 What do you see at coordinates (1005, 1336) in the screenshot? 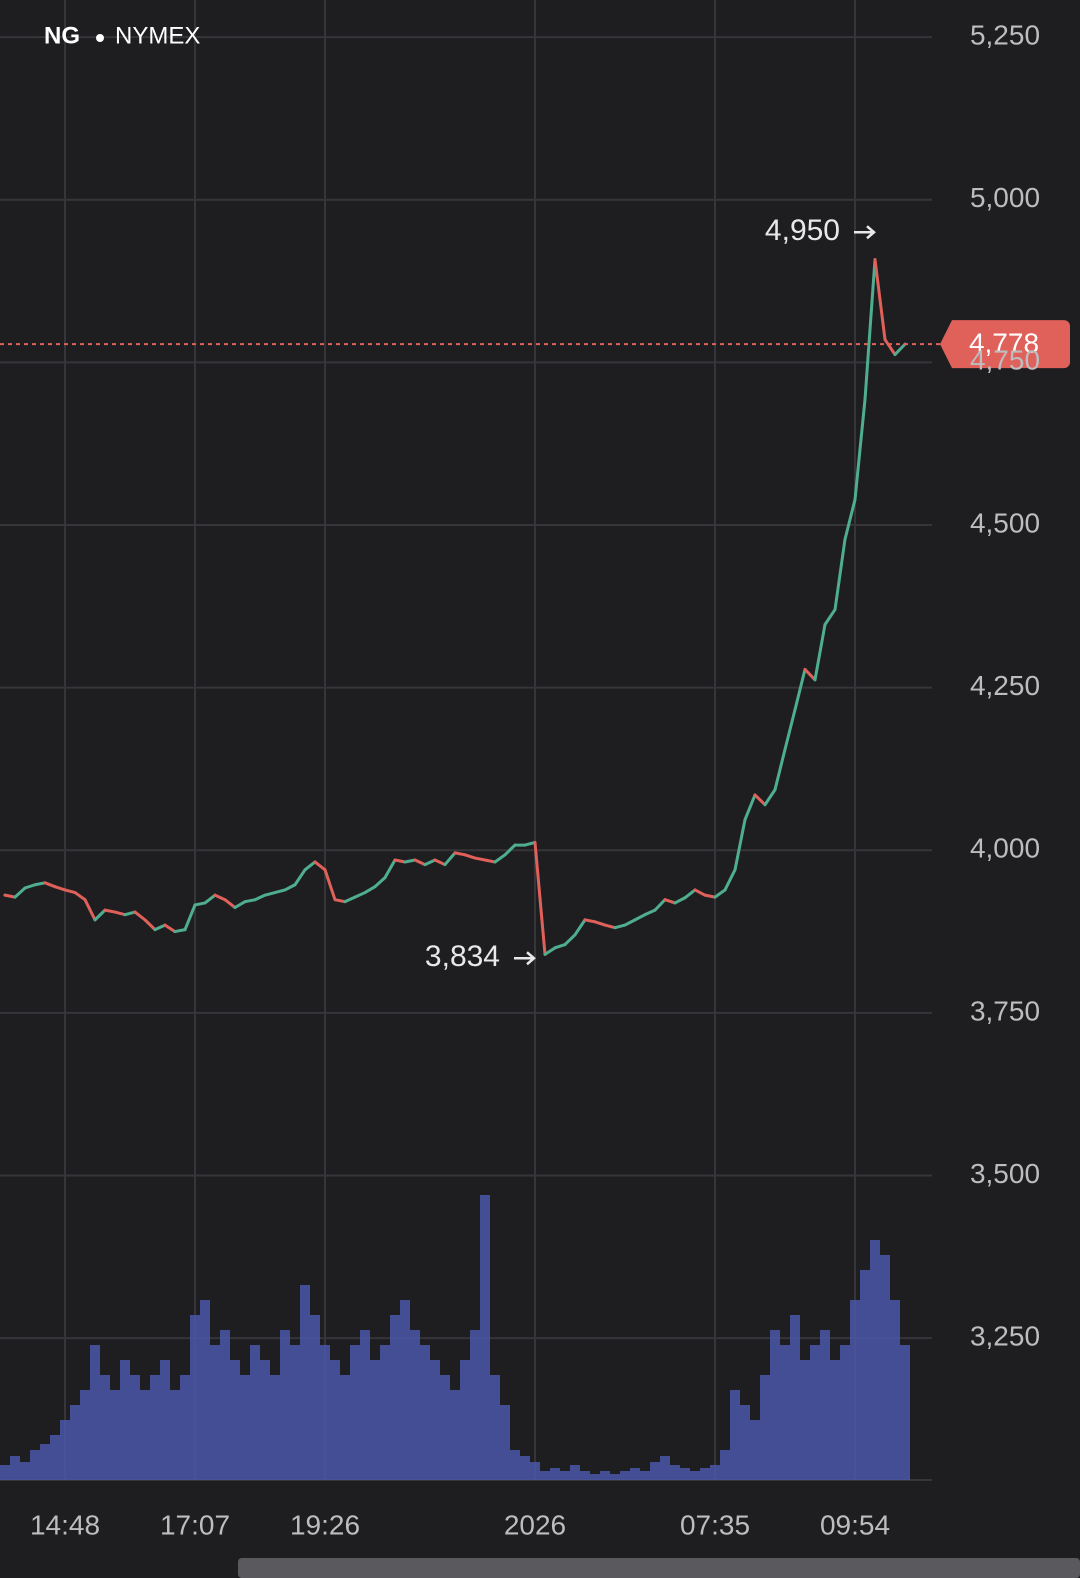
I see `y-tick-label: 3,250` at bounding box center [1005, 1336].